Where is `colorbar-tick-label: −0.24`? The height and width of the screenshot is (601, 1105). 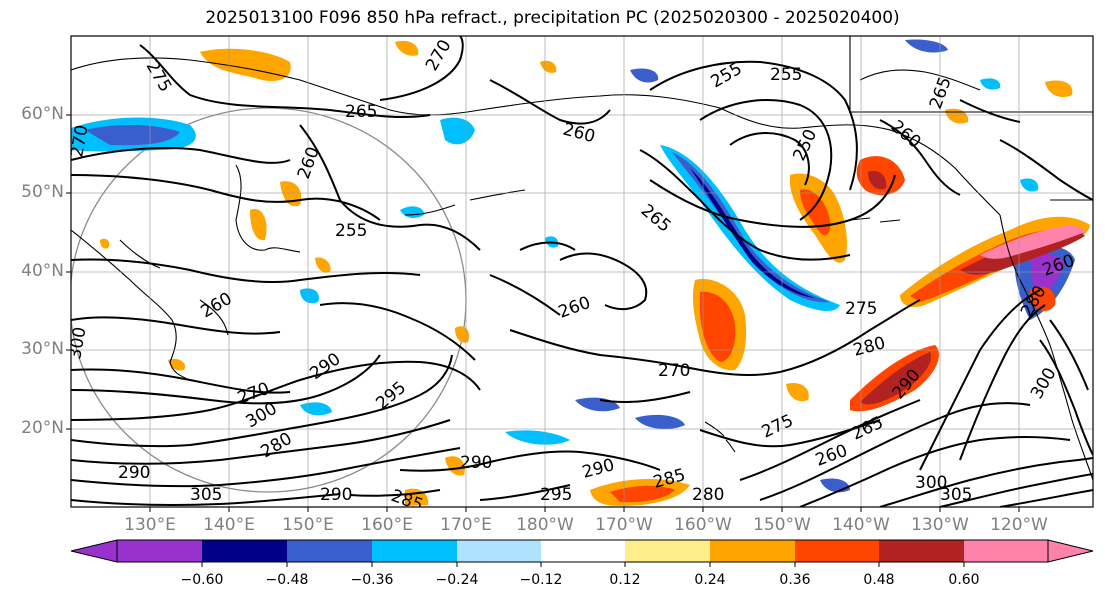
colorbar-tick-label: −0.24 is located at coordinates (457, 580).